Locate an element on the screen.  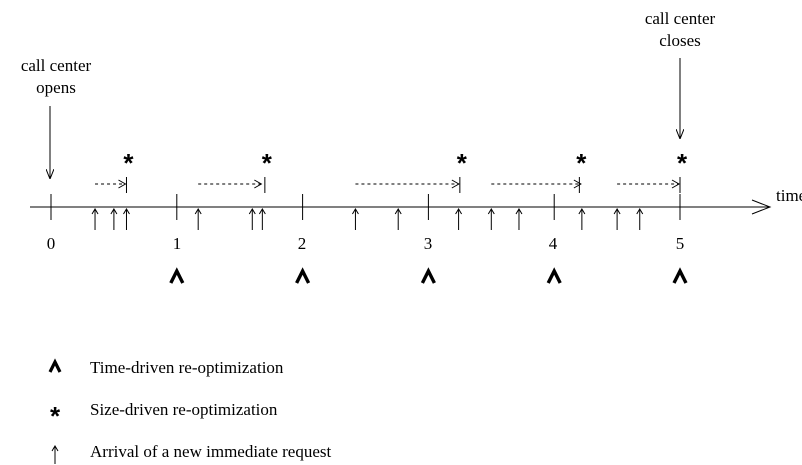
legend-item-arrival: Arrival of a new immediate request is located at coordinates (191, 453).